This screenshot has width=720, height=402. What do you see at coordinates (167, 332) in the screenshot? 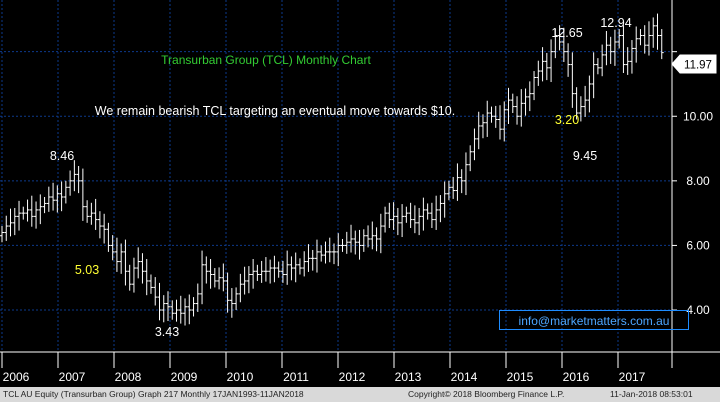
I see `price-label: 3.43` at bounding box center [167, 332].